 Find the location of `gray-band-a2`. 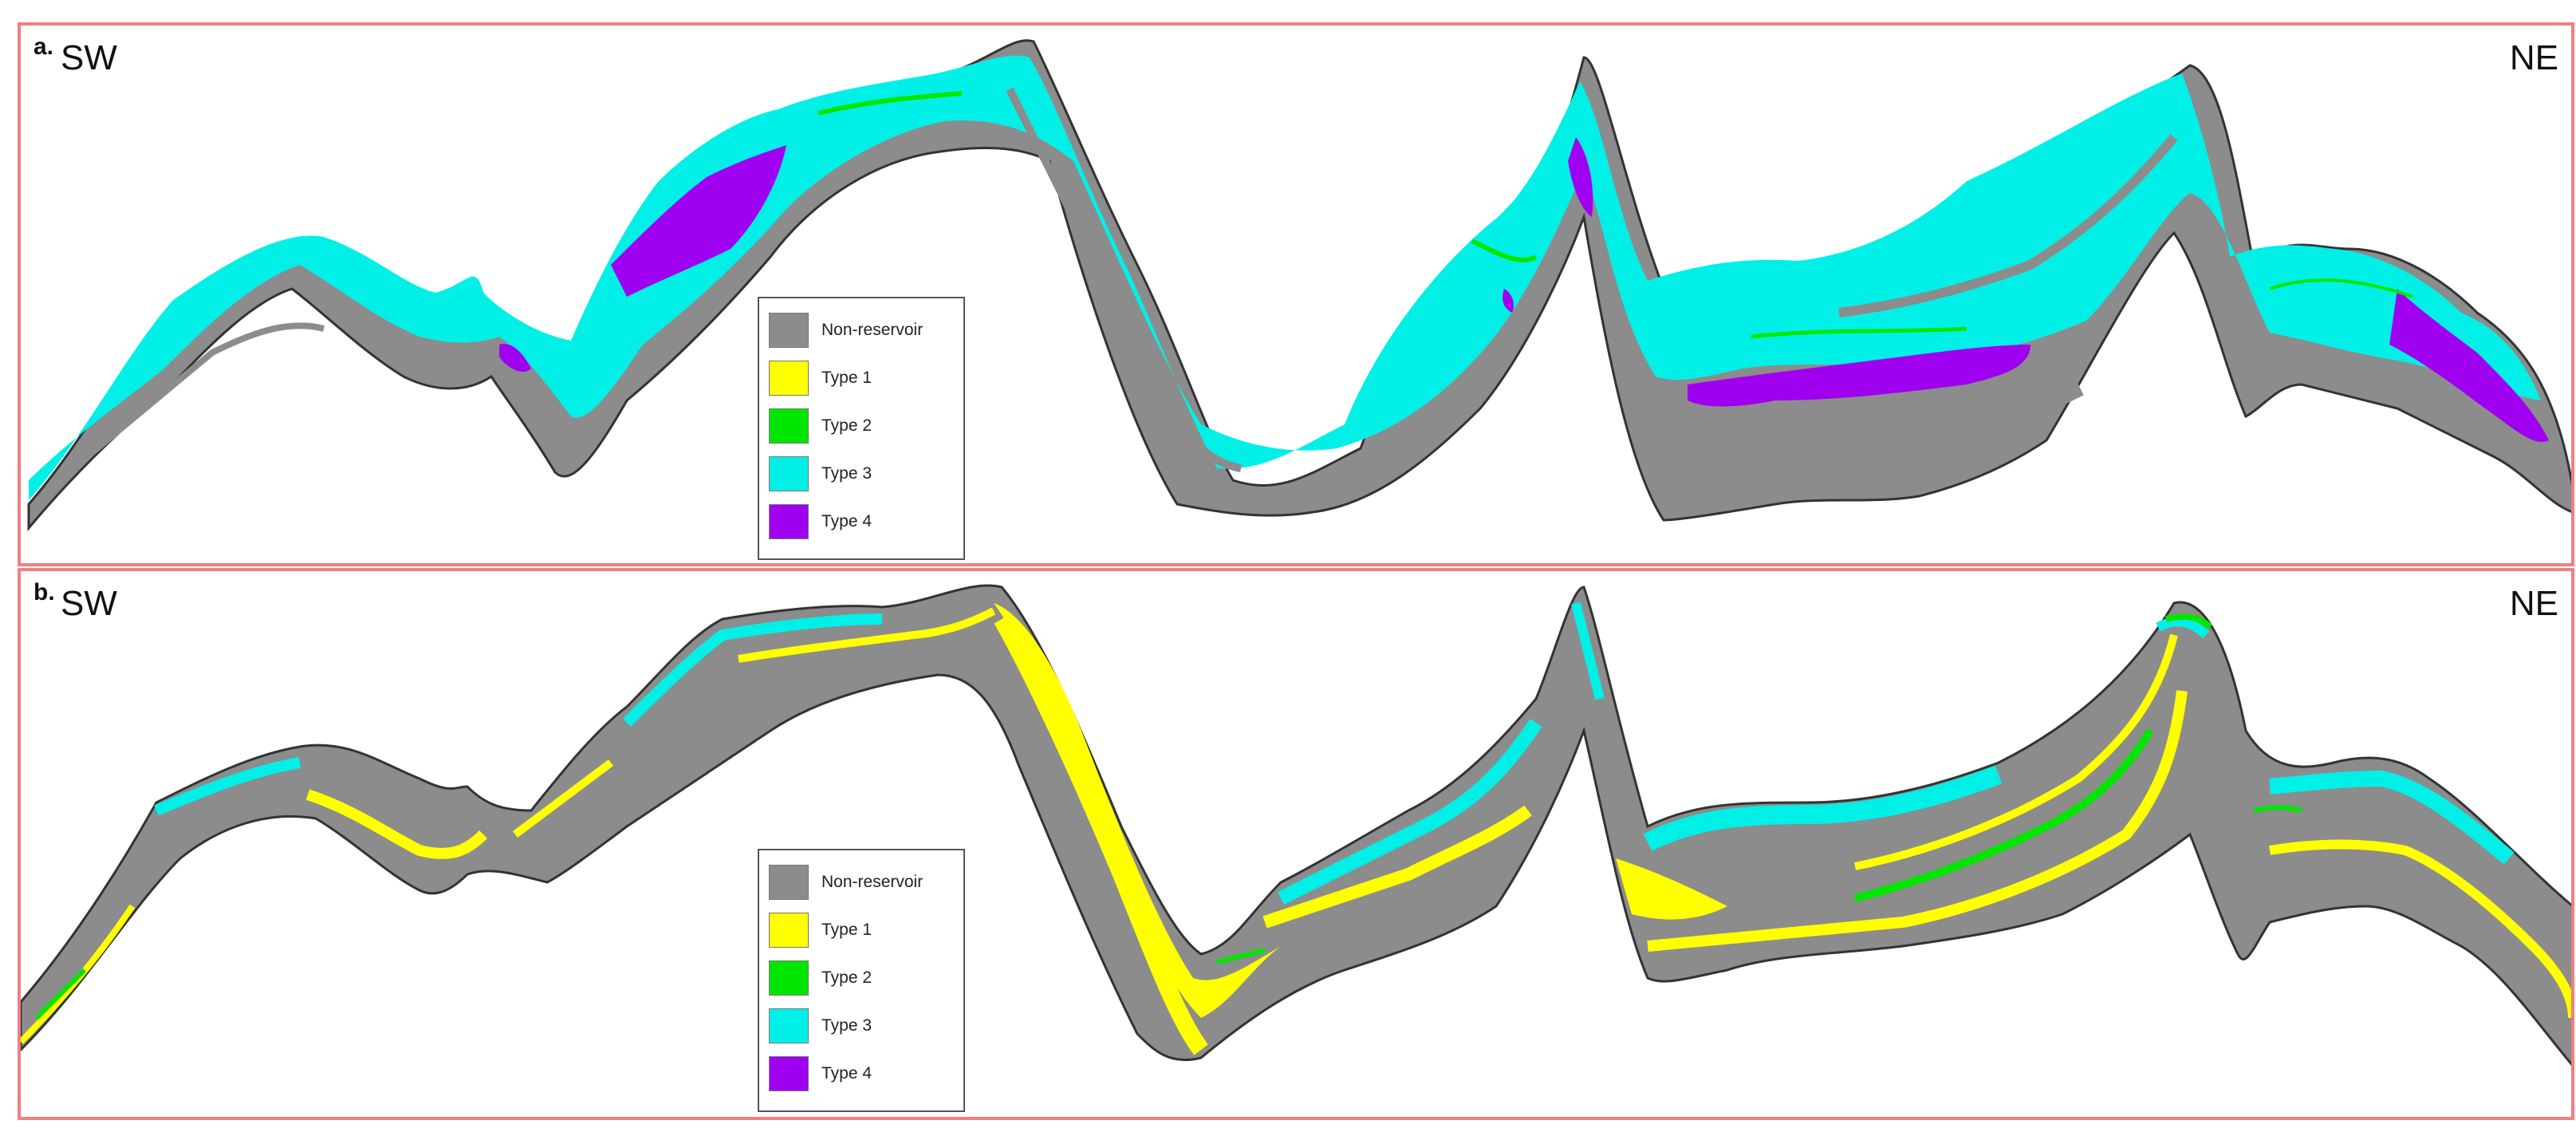

gray-band-a2 is located at coordinates (2008, 225).